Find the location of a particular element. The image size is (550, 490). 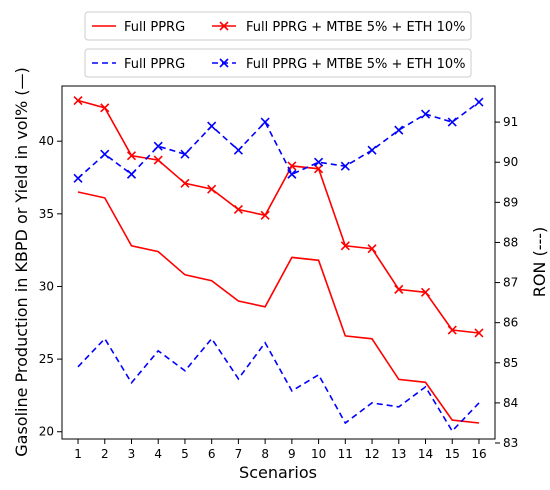

legend-top-label-2: Full PPRG + MTBE 5% + ETH 10% is located at coordinates (355, 27).